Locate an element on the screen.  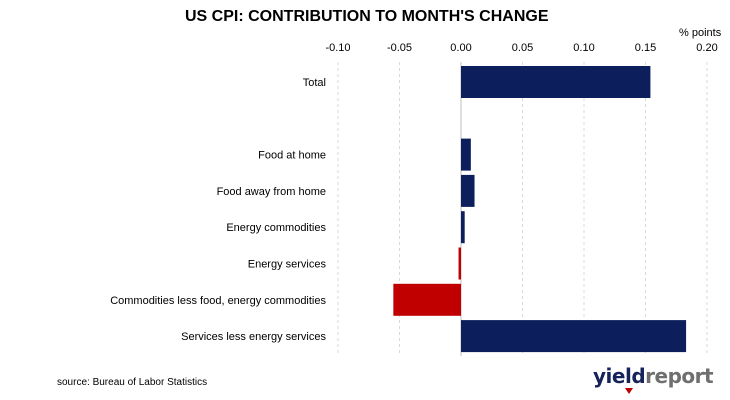
x-axis: -0.10 -0.05 0.00 0.05 0.10 0.15 0.20 is located at coordinates (521, 48).